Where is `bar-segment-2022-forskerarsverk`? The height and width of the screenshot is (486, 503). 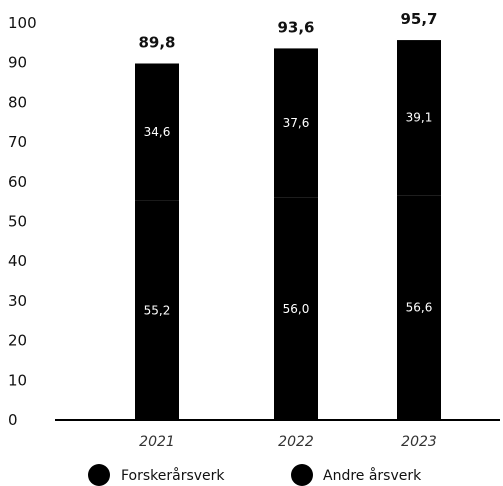 bar-segment-2022-forskerarsverk is located at coordinates (296, 308).